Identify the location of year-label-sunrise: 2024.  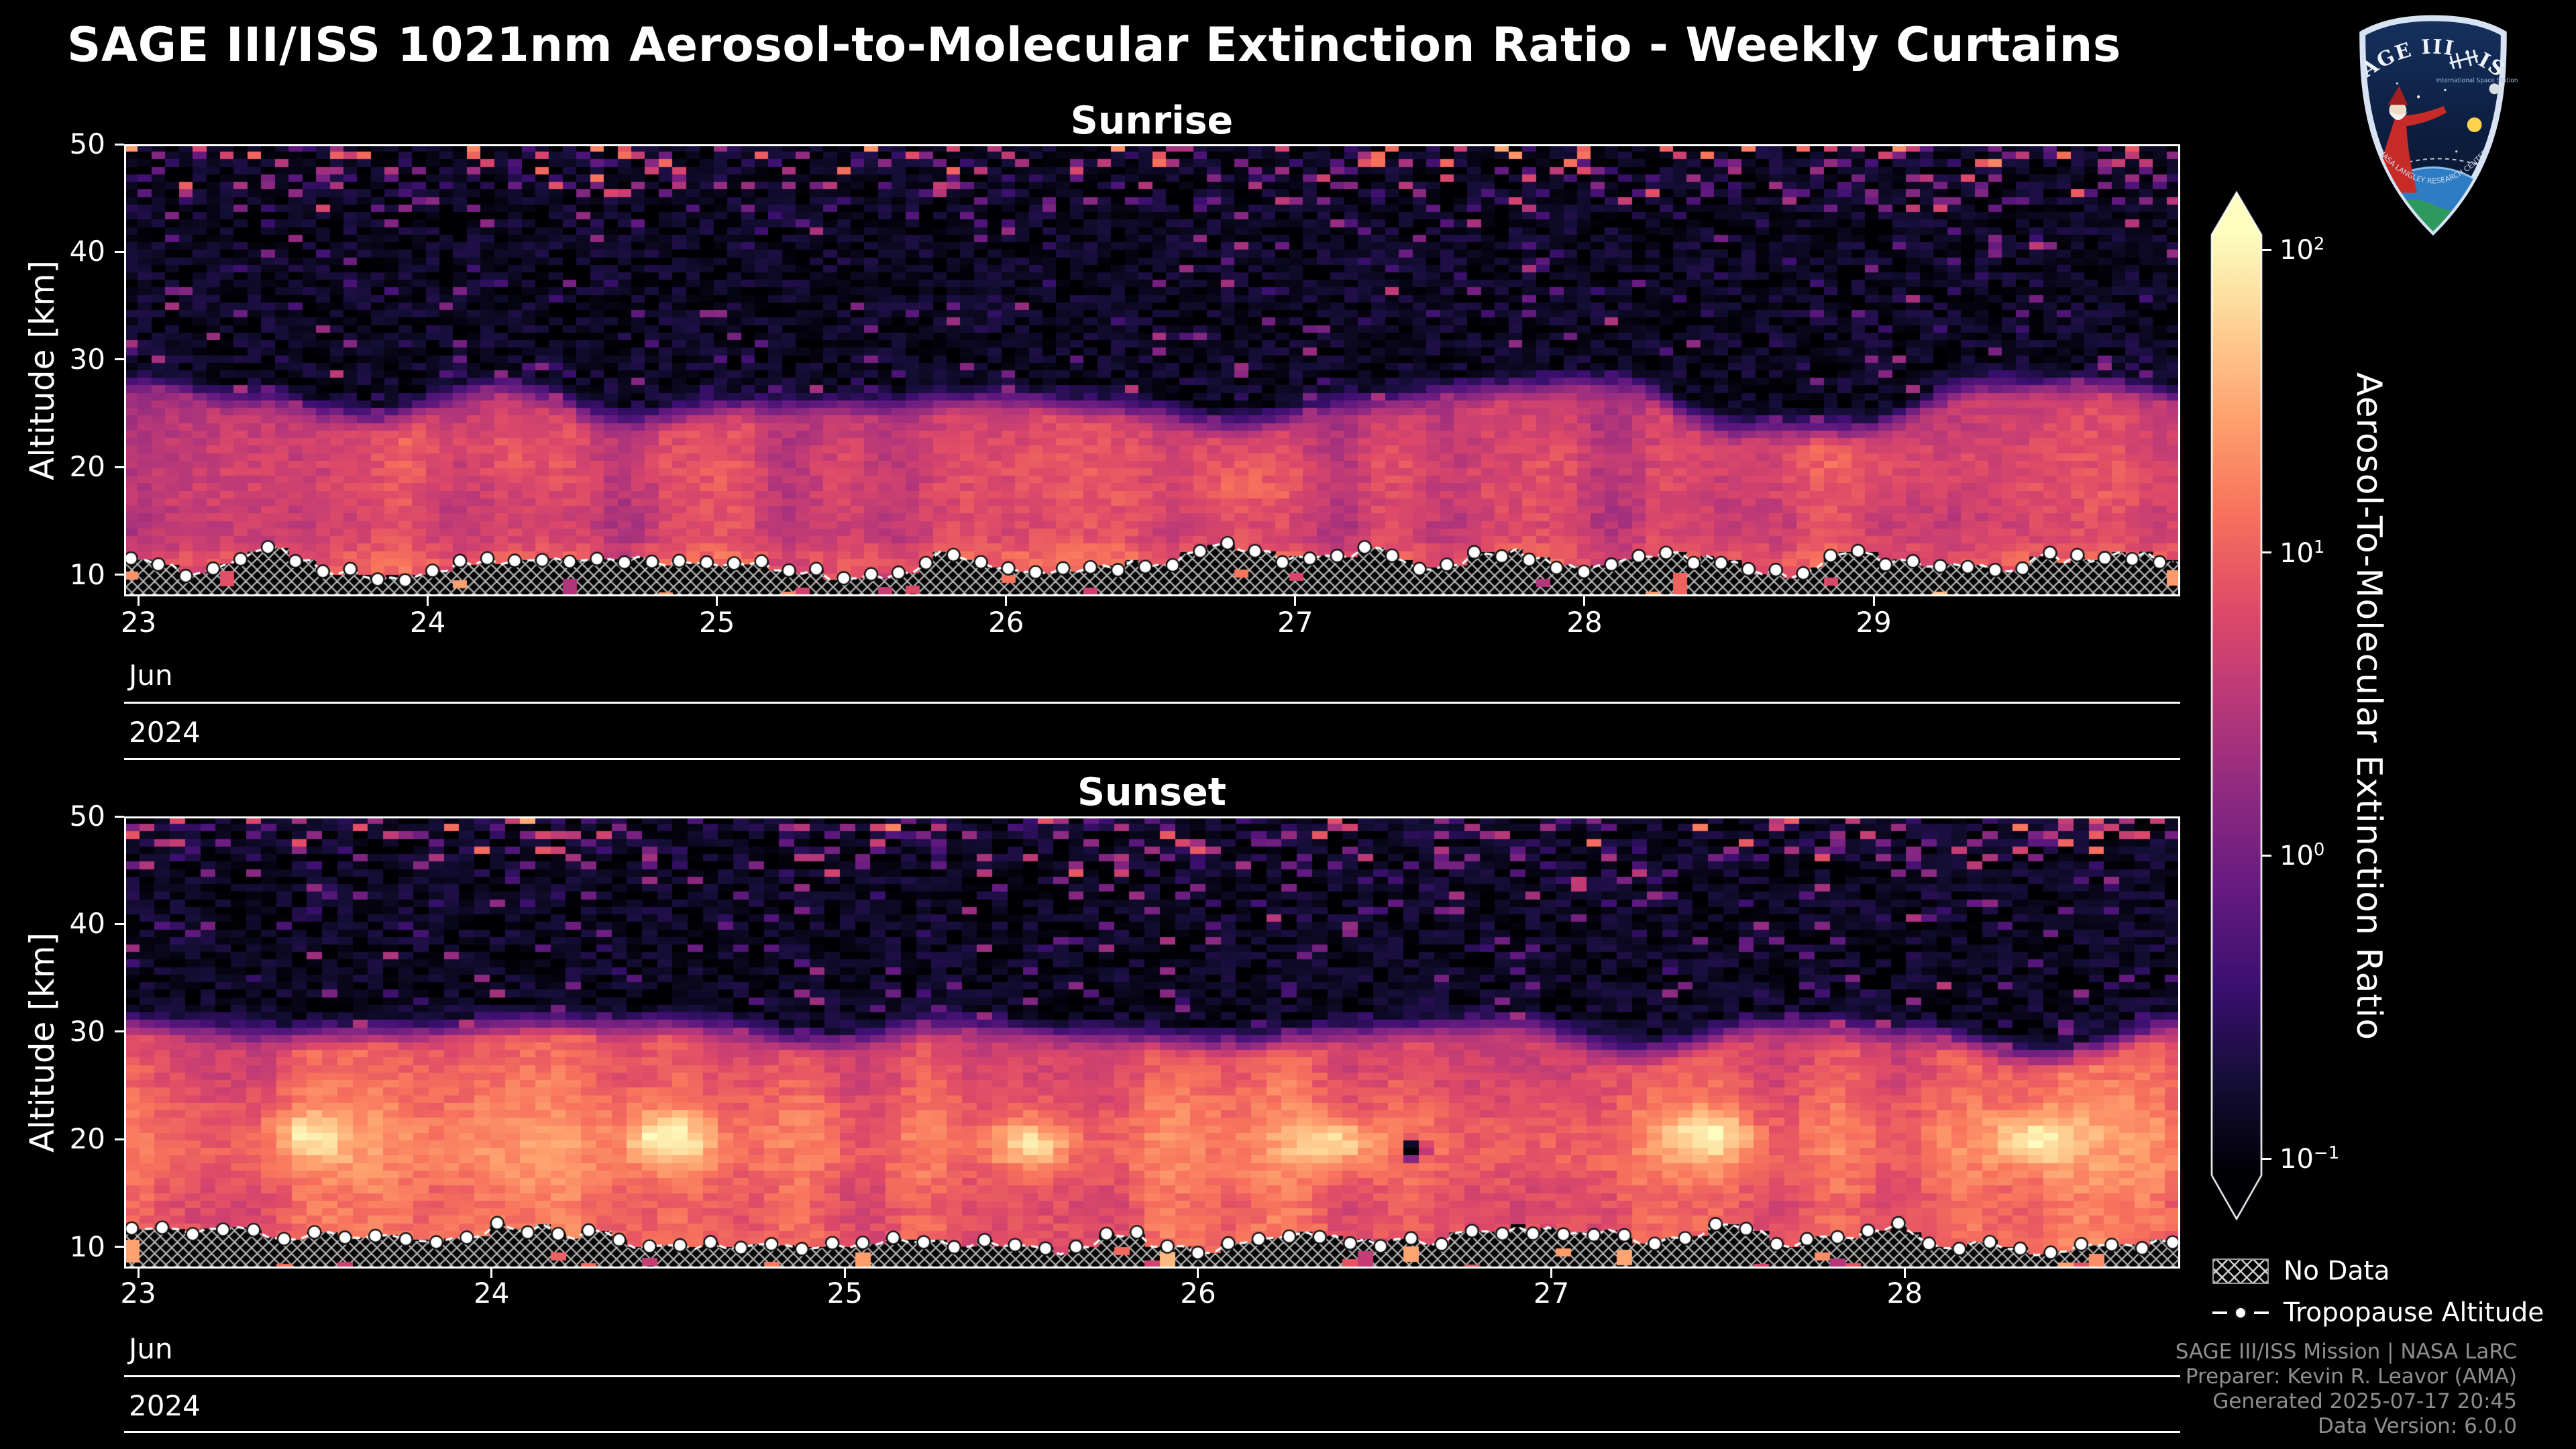
(165, 732).